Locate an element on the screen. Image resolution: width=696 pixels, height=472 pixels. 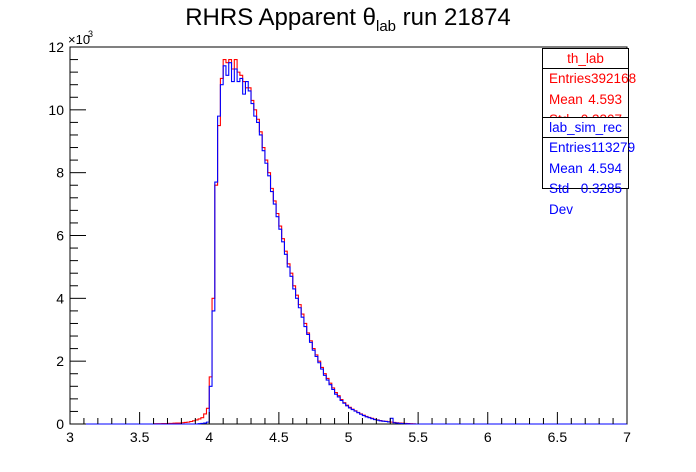
y-tick-label: 8 is located at coordinates (60, 173).